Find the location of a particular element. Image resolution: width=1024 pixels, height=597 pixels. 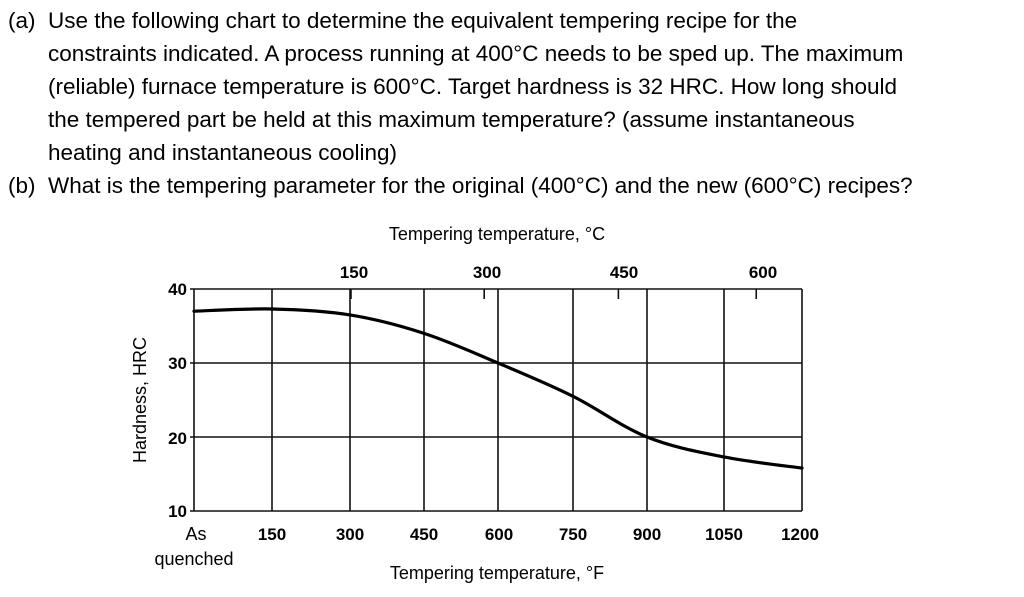

top-ticks is located at coordinates (554, 294).